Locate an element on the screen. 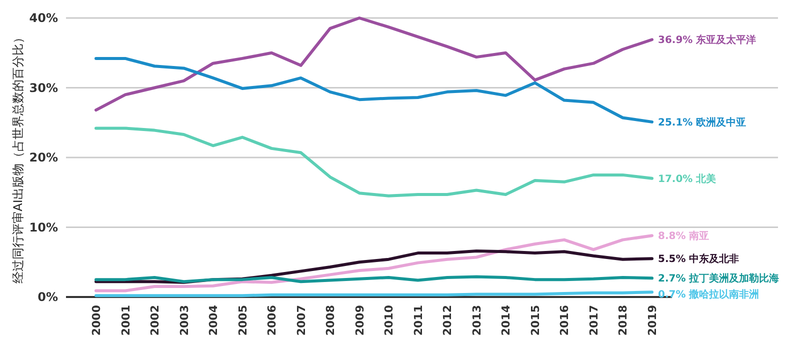  y-tick-label: 10% is located at coordinates (43, 227).